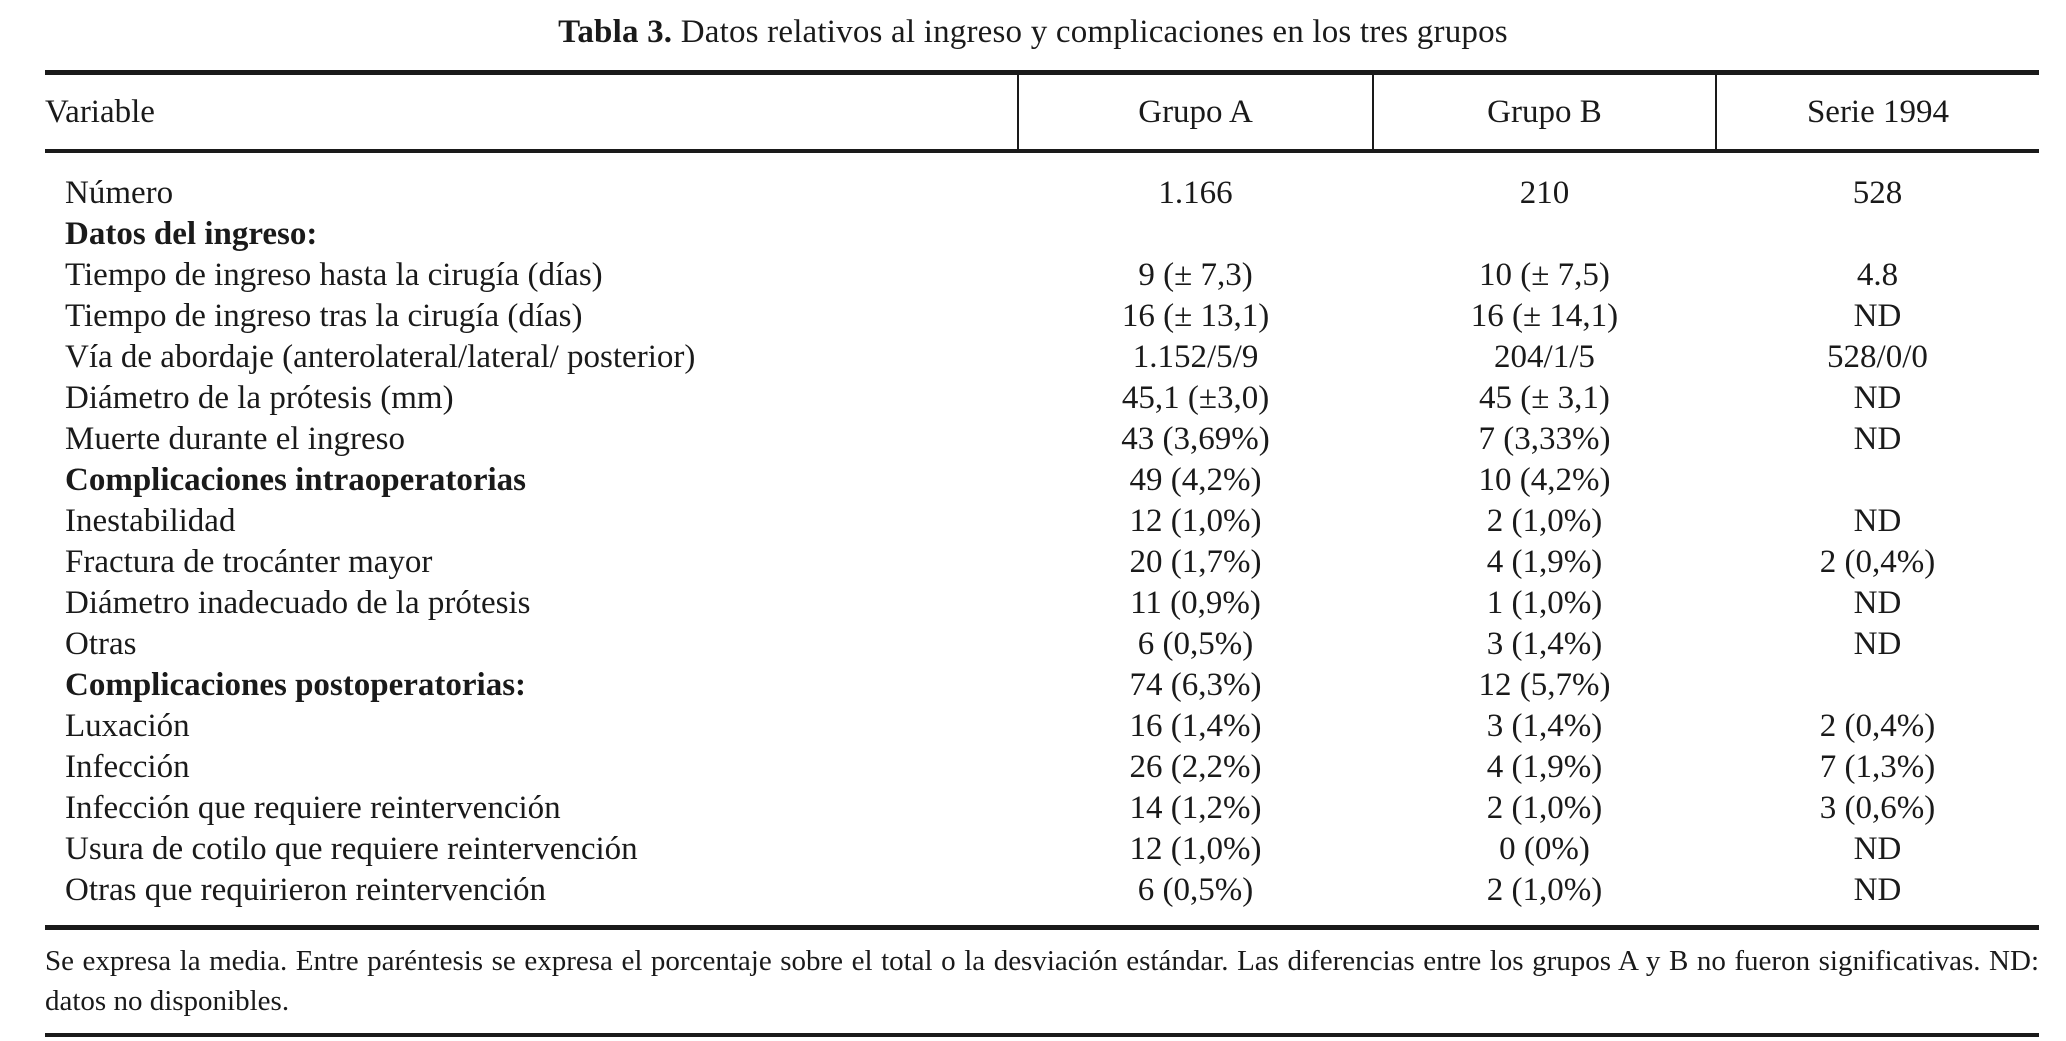 This screenshot has width=2066, height=1041. Describe the element at coordinates (127, 726) in the screenshot. I see `row-label: Luxación` at that location.